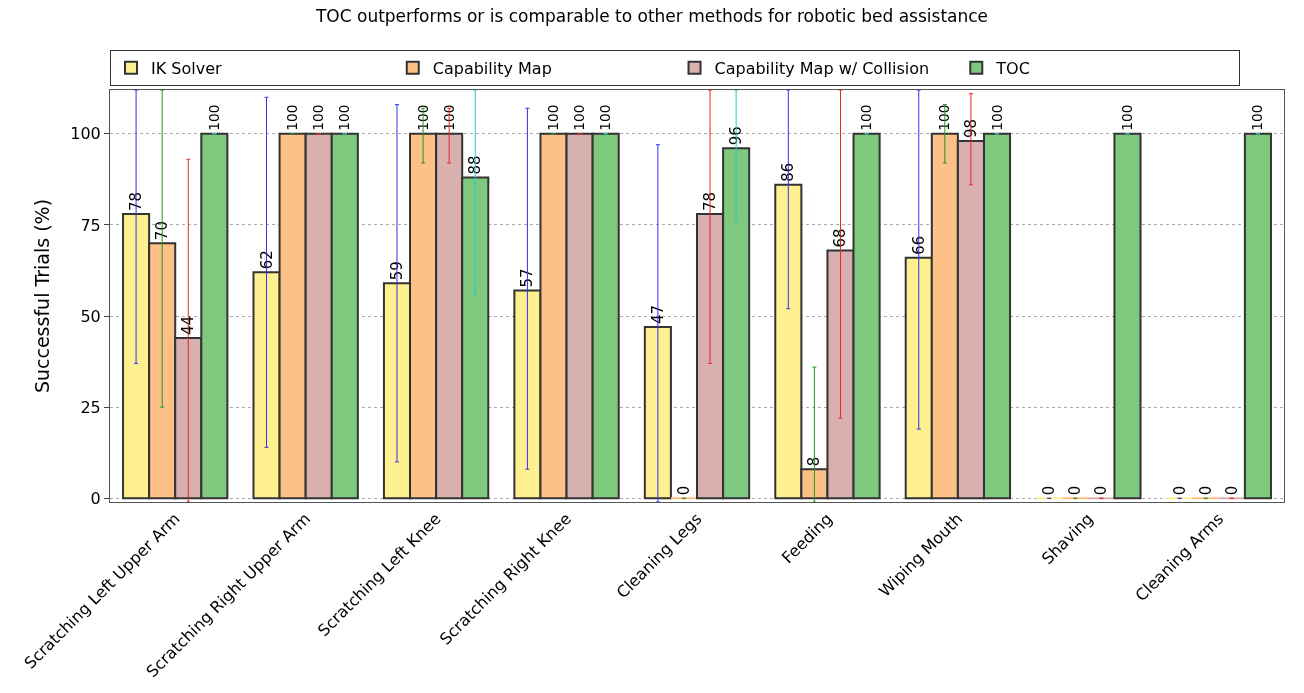  Describe the element at coordinates (396, 271) in the screenshot. I see `data-label: 59` at that location.